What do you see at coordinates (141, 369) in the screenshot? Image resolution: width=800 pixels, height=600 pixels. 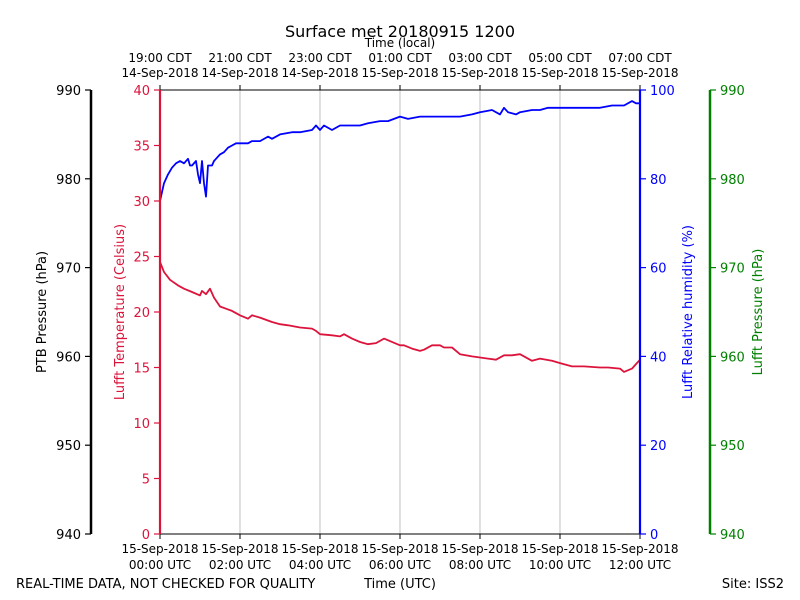 I see `y-tick-label-temperature: 15` at bounding box center [141, 369].